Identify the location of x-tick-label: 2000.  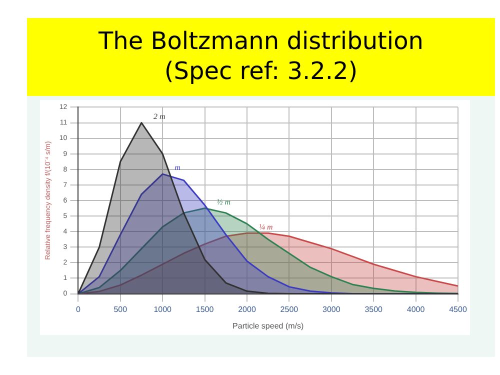
(247, 309).